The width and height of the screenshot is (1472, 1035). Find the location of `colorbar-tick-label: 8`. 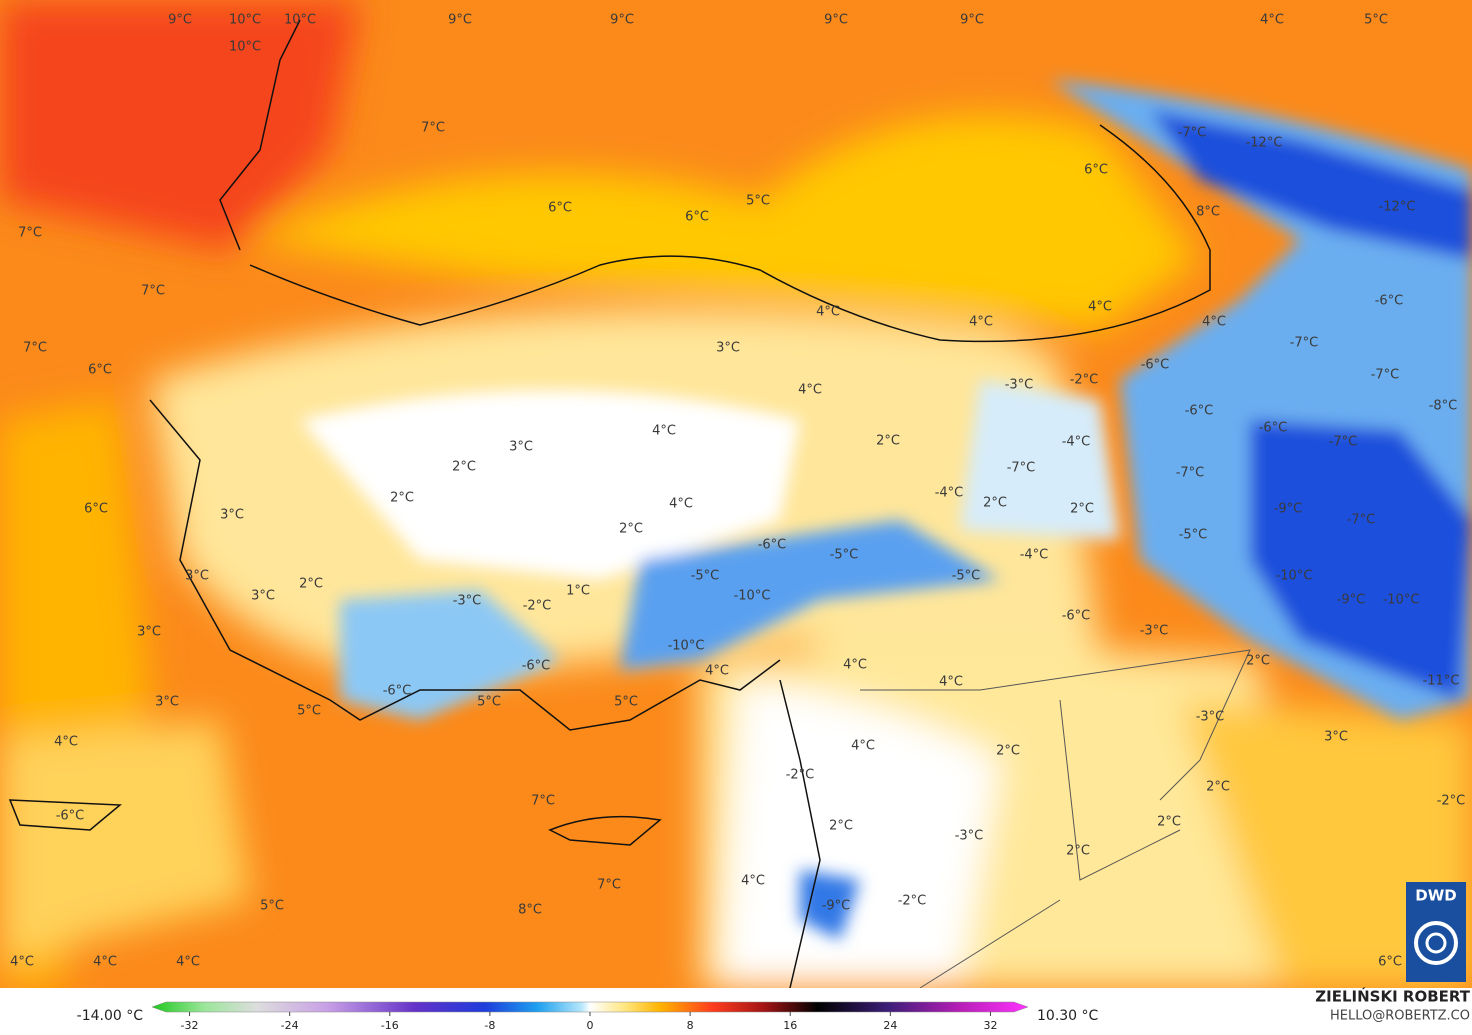

colorbar-tick-label: 8 is located at coordinates (690, 1025).